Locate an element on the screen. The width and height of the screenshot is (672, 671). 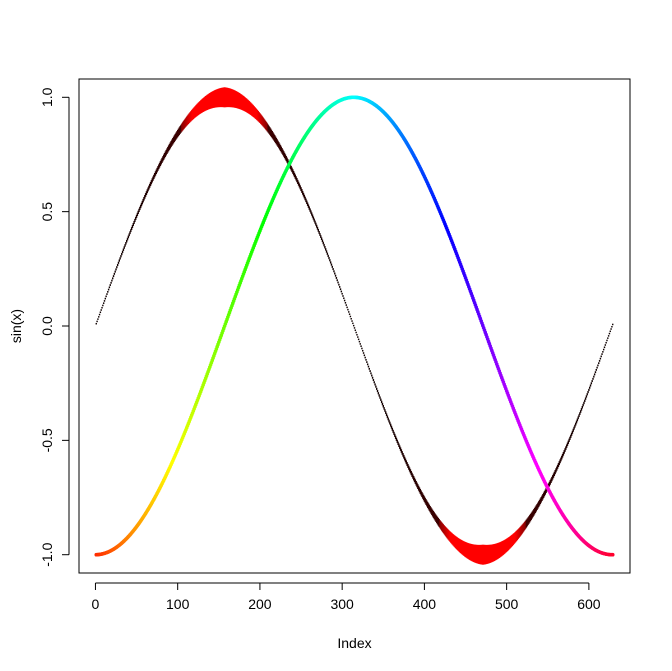
negcos-point is located at coordinates (612, 554).